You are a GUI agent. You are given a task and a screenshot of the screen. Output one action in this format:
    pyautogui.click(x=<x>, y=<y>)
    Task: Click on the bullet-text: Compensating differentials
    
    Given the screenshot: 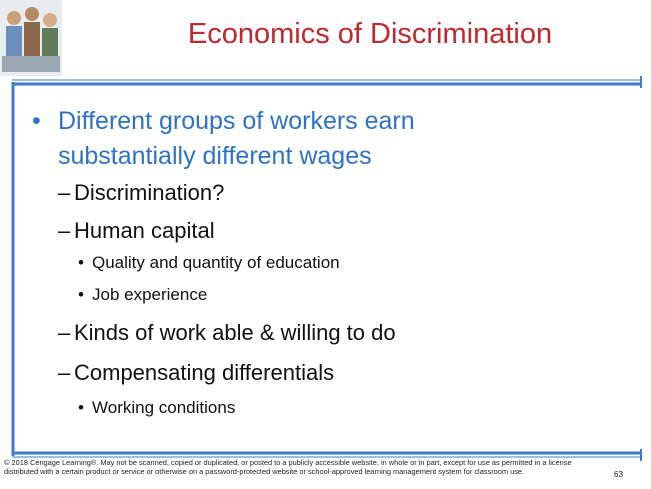 What is the action you would take?
    pyautogui.click(x=204, y=372)
    